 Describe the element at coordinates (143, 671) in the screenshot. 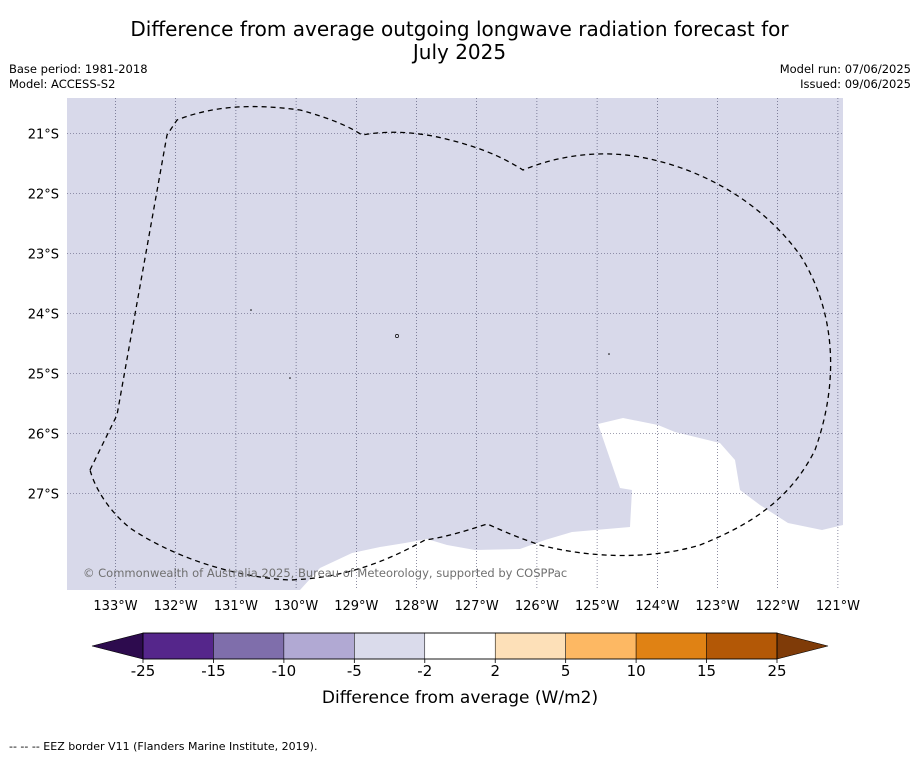

I see `colorbar-tick-label: -25` at that location.